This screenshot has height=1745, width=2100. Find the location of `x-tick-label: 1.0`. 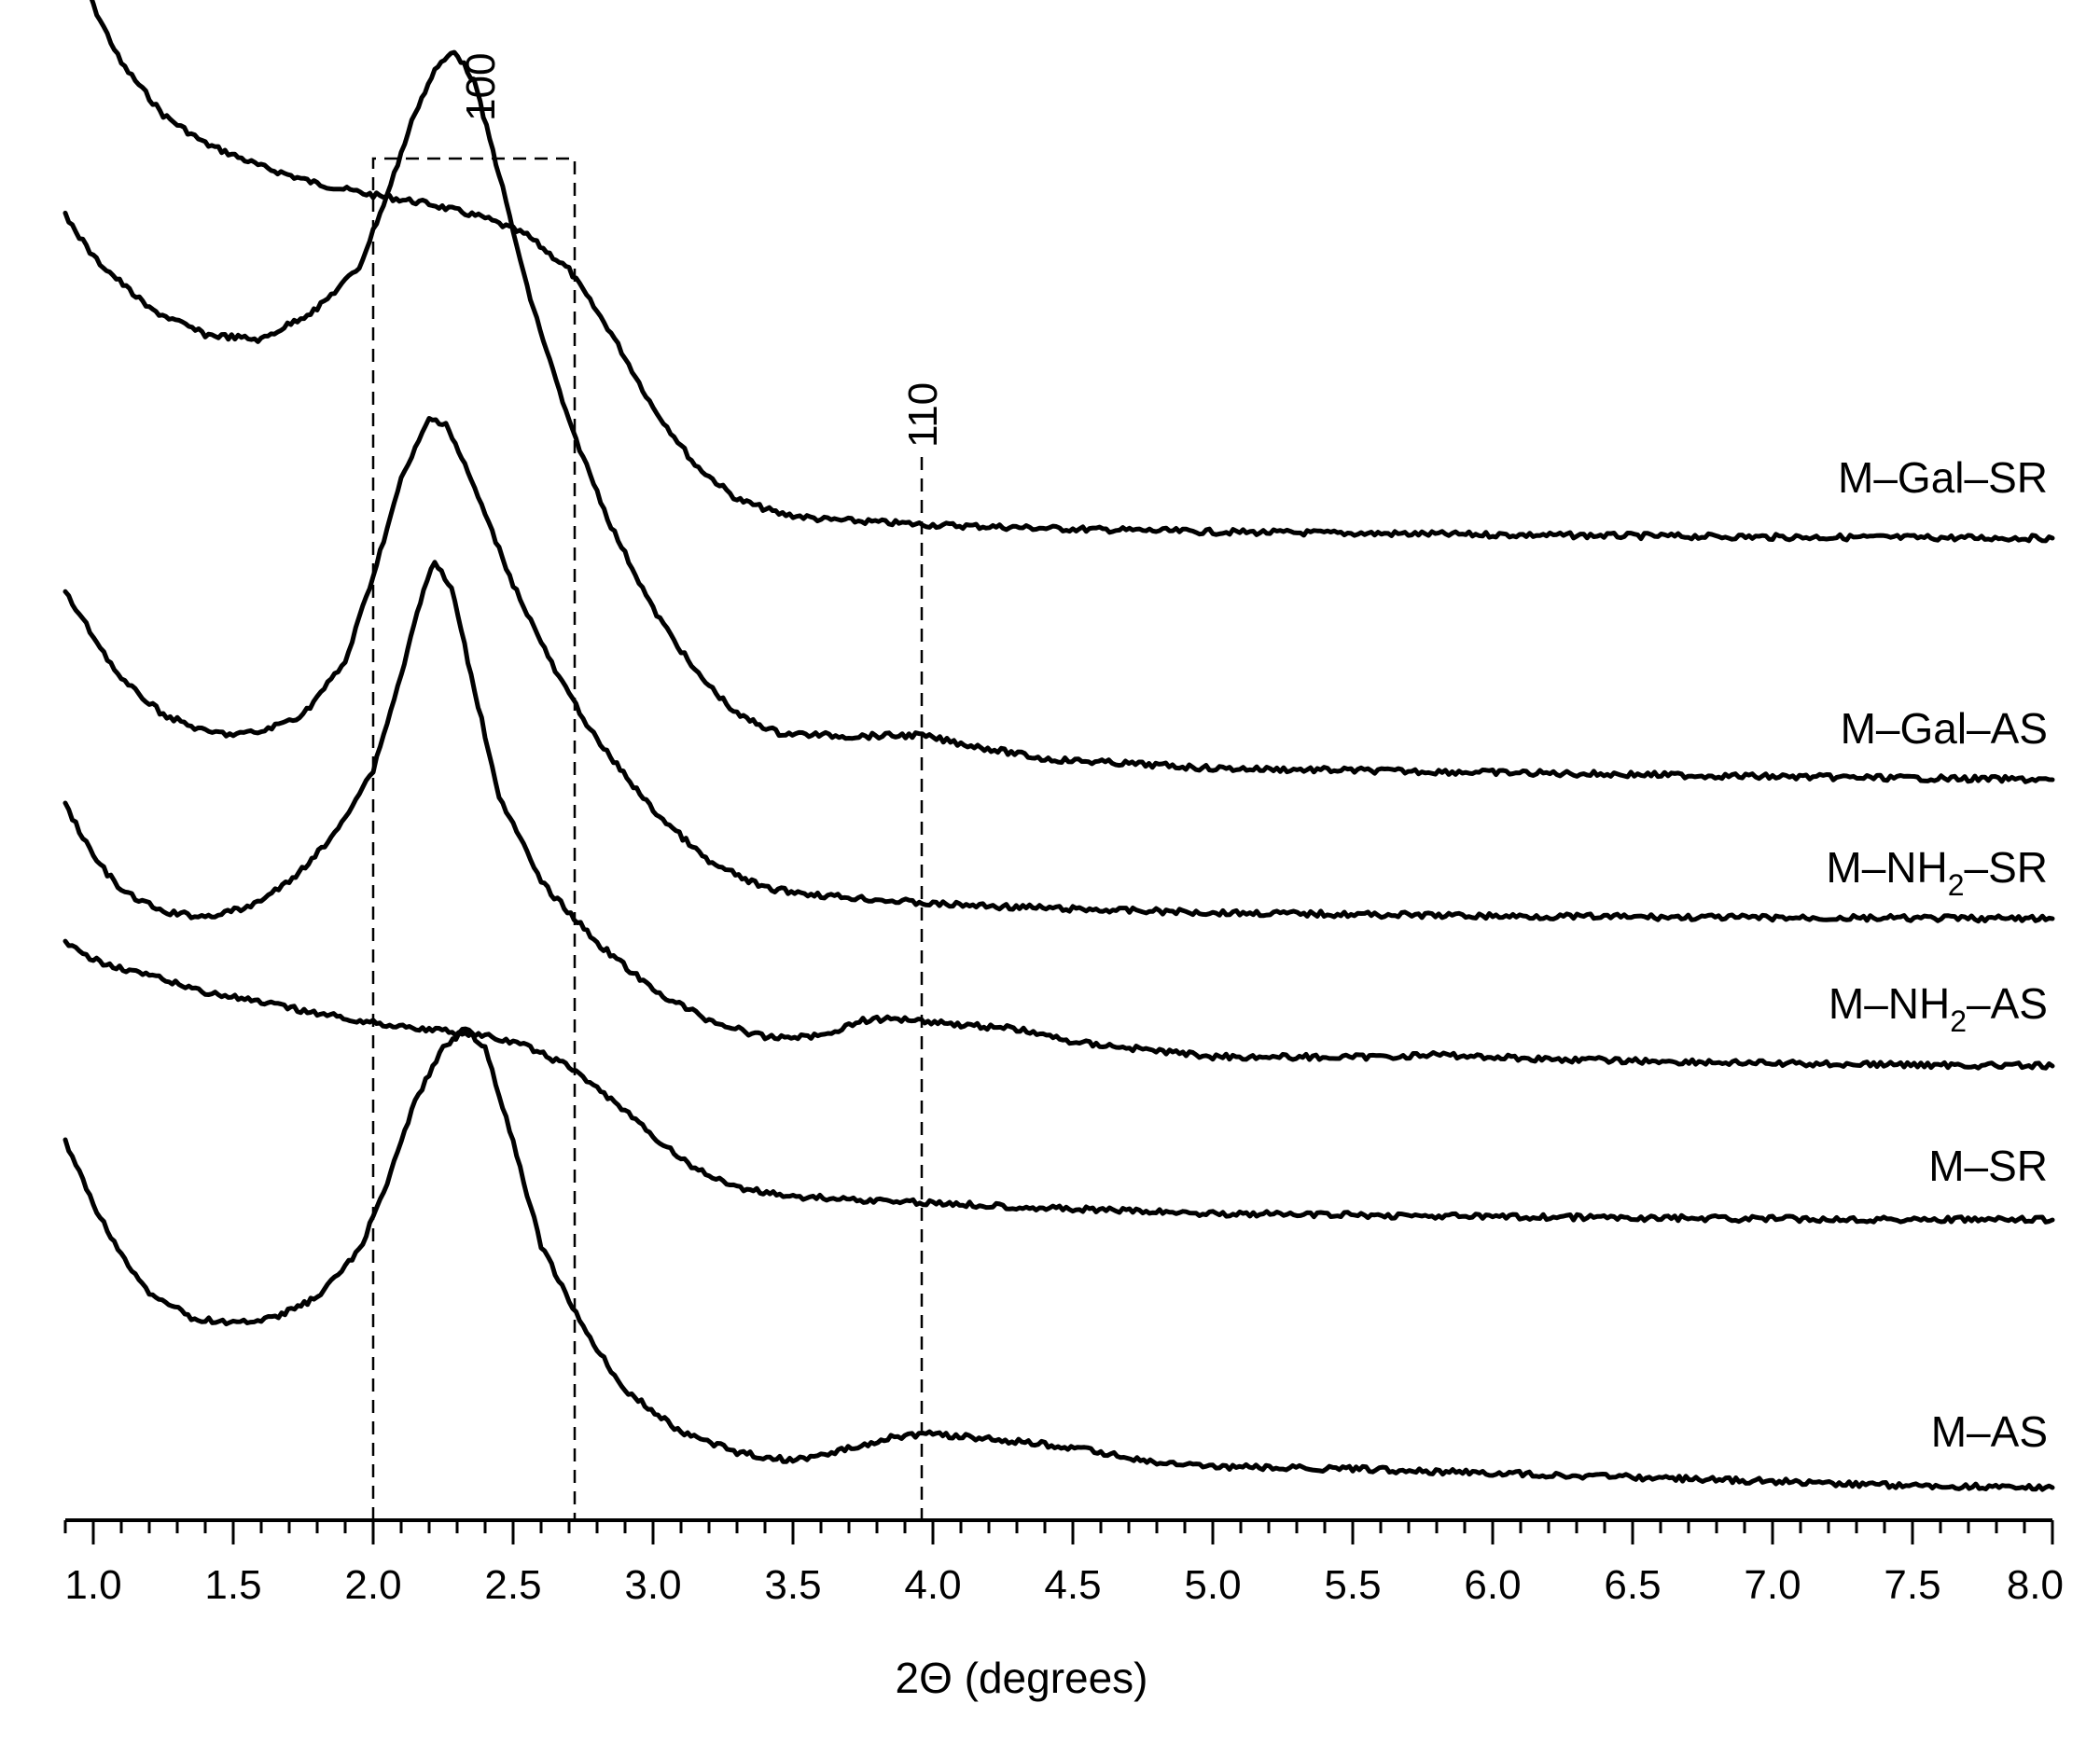

x-tick-label: 1.0 is located at coordinates (92, 1585).